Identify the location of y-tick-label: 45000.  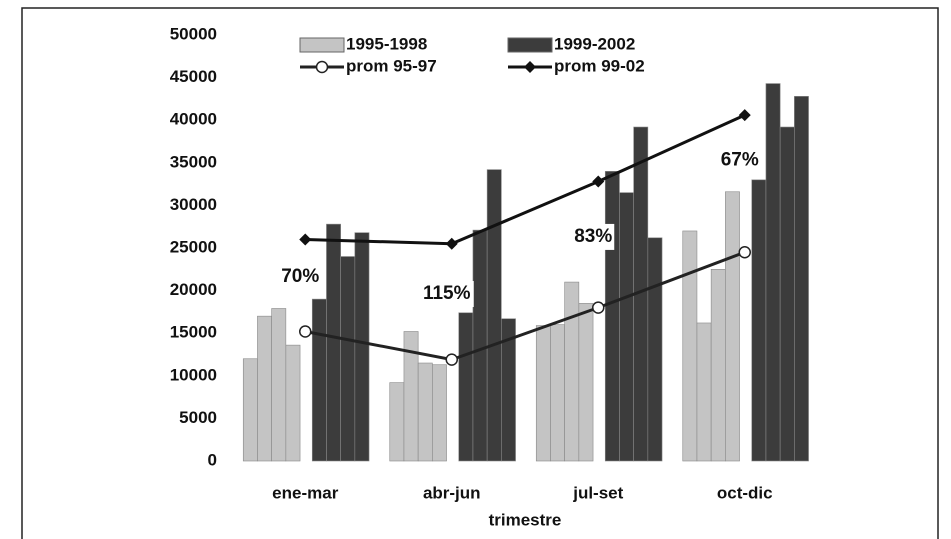
(193, 76).